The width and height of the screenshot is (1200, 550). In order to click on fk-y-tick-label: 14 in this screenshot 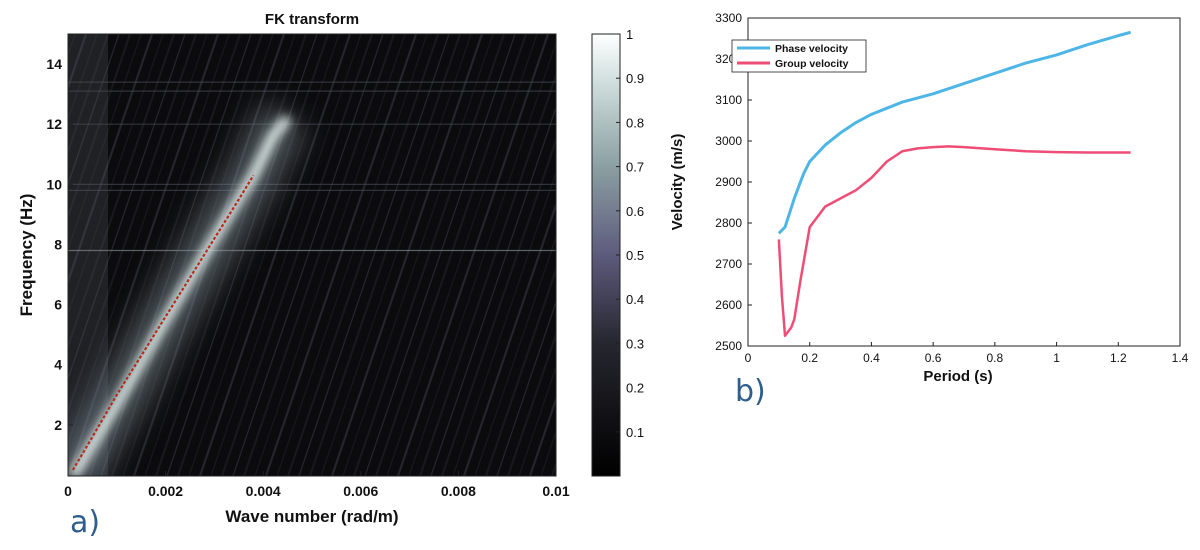, I will do `click(54, 64)`.